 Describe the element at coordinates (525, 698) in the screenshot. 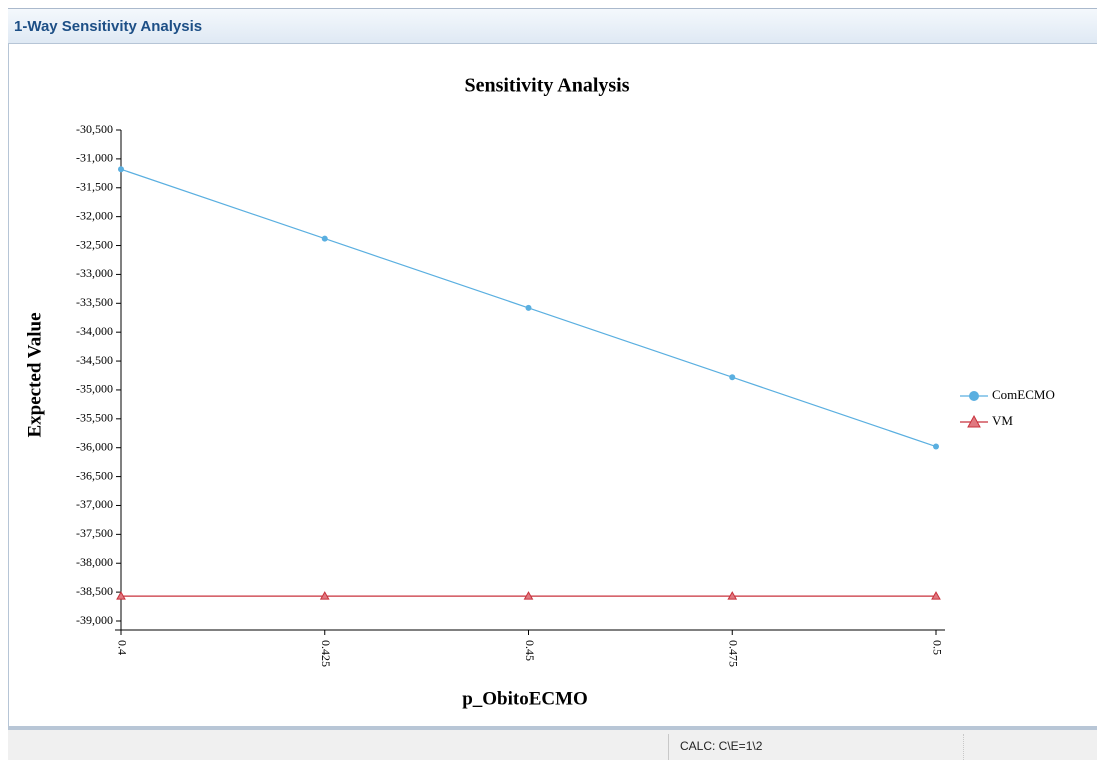

I see `x-axis-label: p_ObitoECMO` at that location.